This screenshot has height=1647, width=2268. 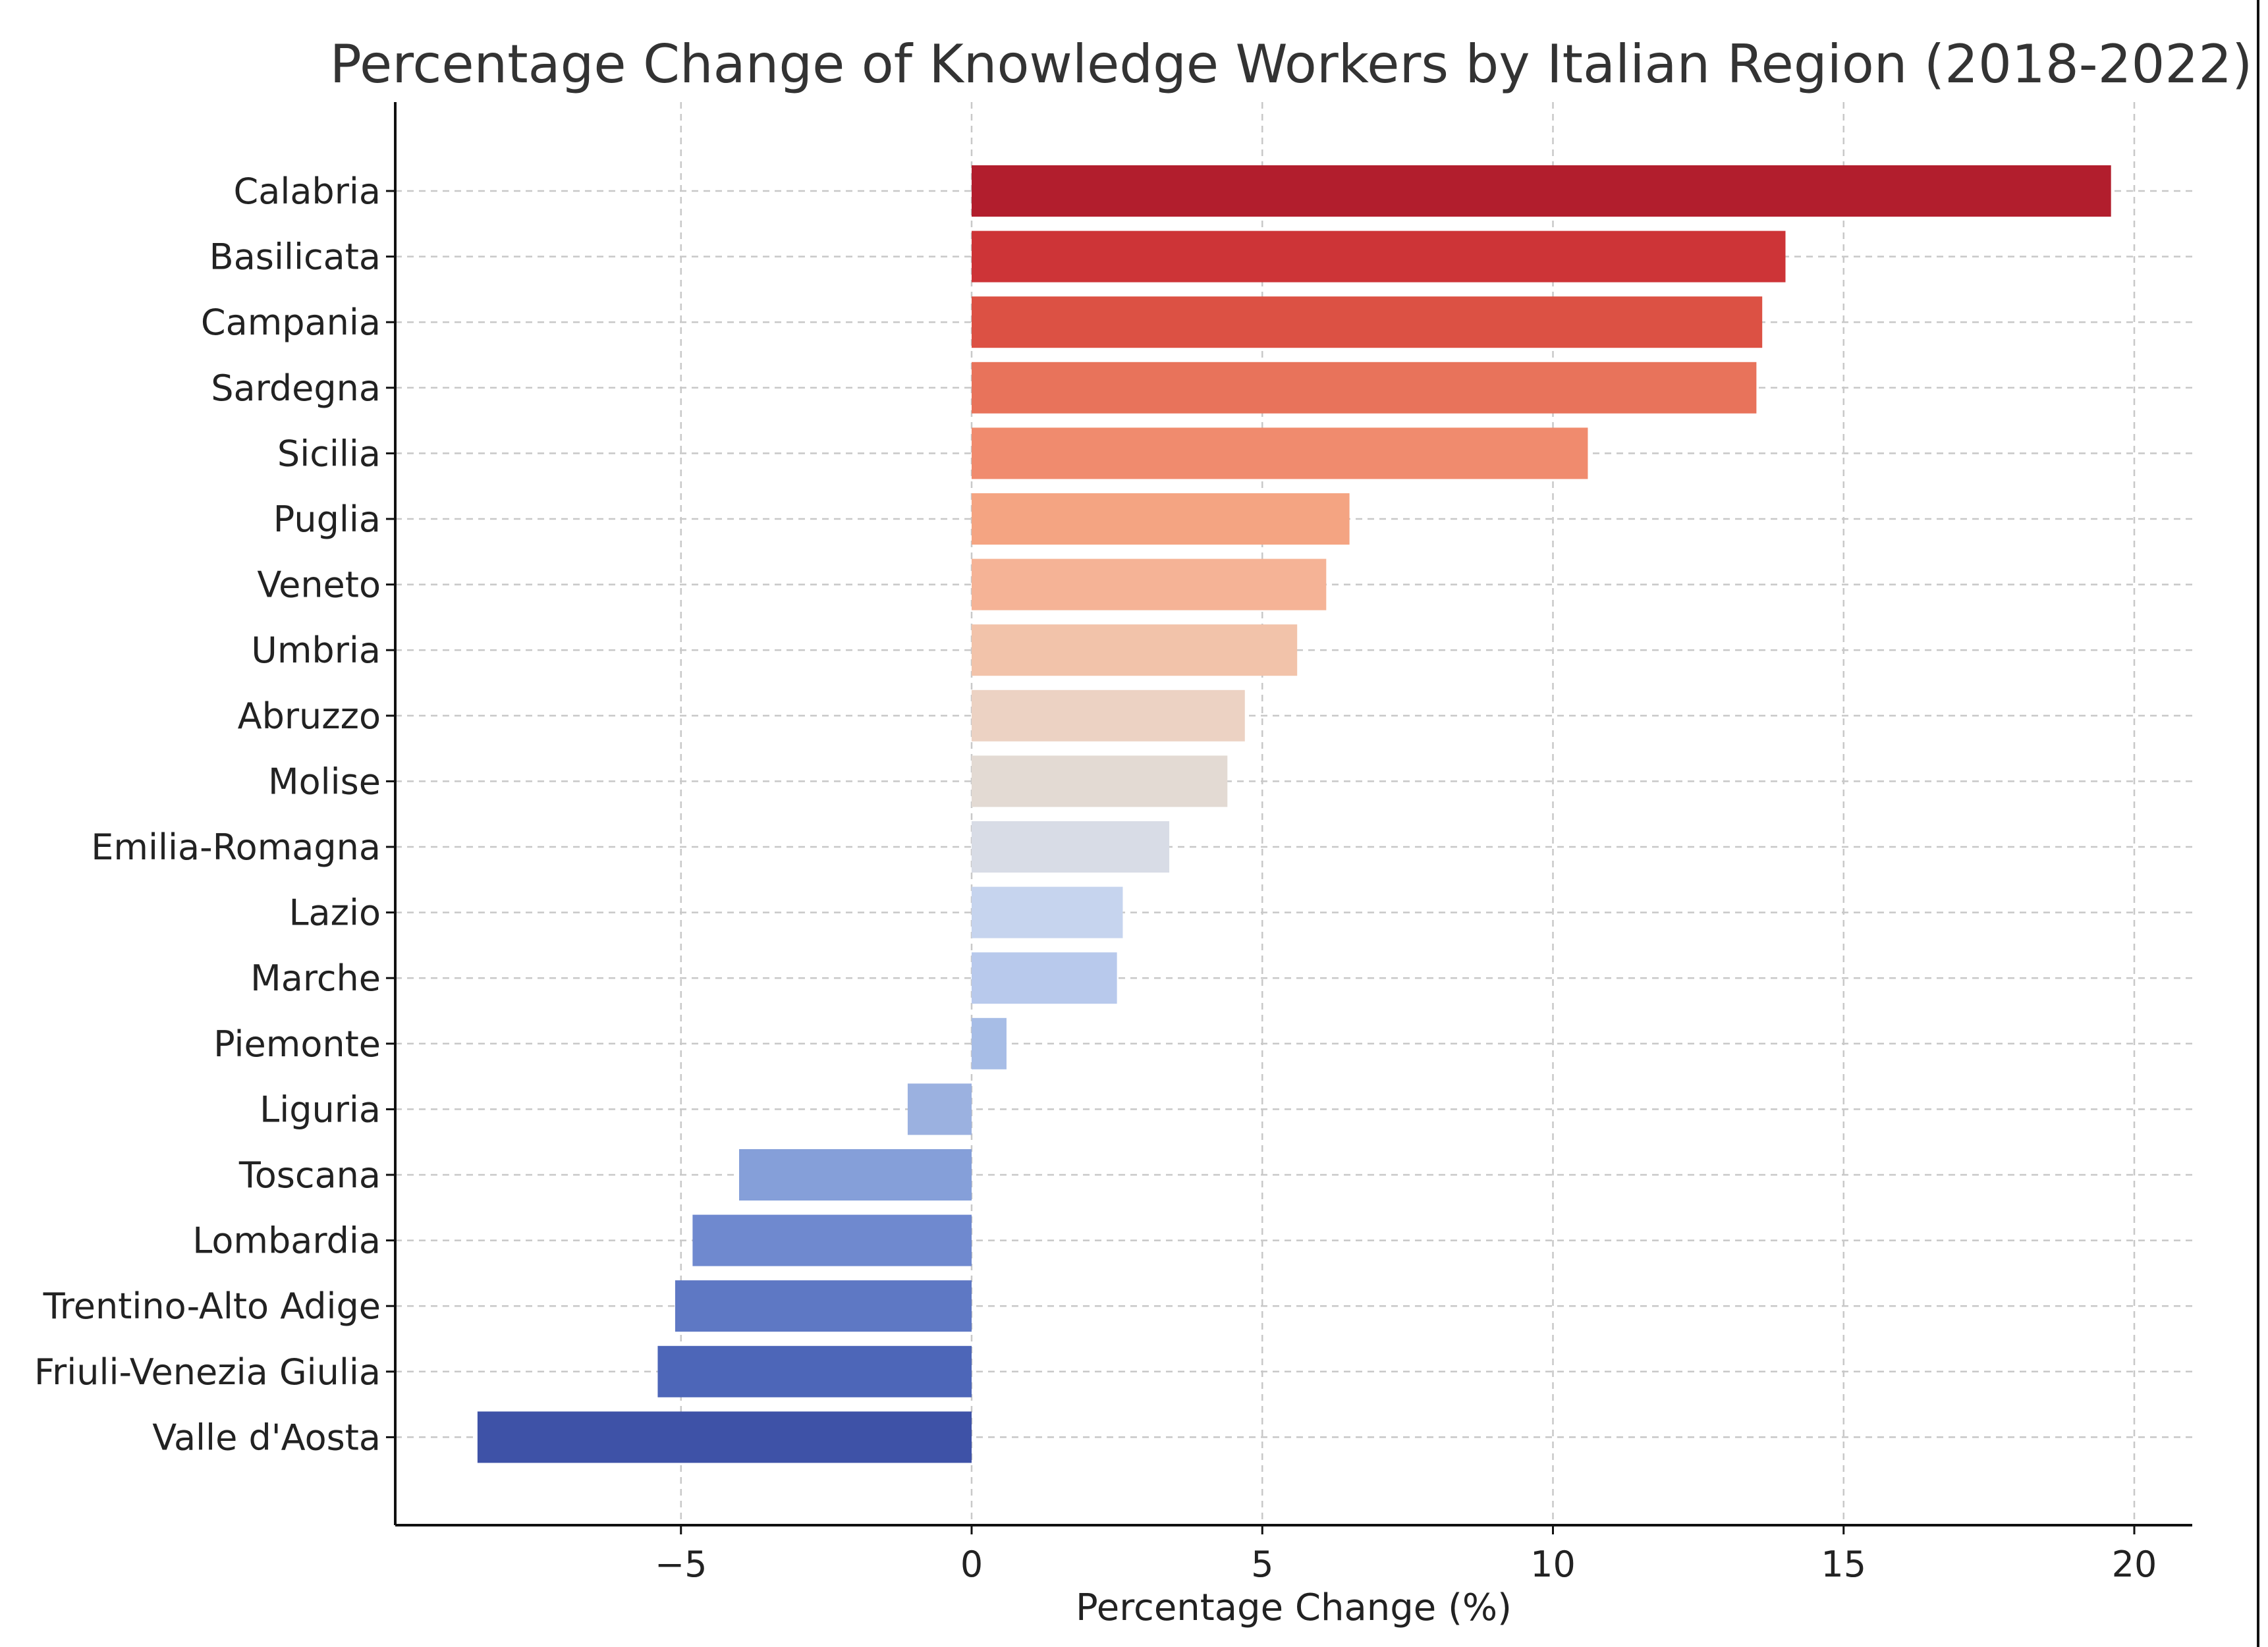 I want to click on bar-abruzzo, so click(x=1108, y=715).